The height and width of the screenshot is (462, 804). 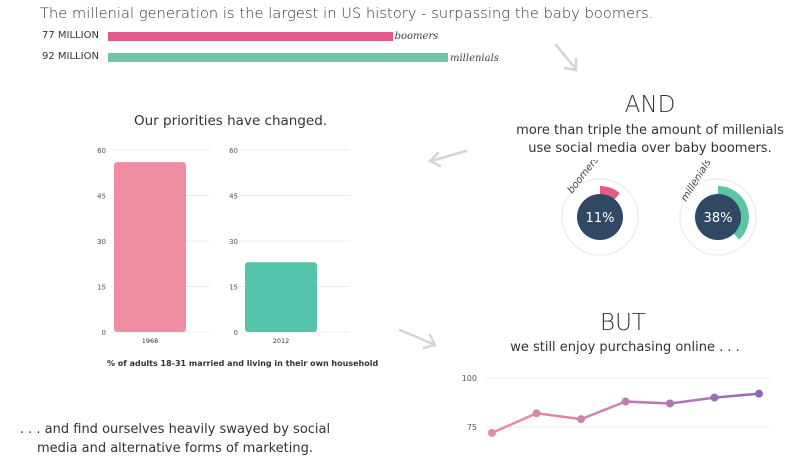 What do you see at coordinates (416, 36) in the screenshot?
I see `boomers-population-name: boomers` at bounding box center [416, 36].